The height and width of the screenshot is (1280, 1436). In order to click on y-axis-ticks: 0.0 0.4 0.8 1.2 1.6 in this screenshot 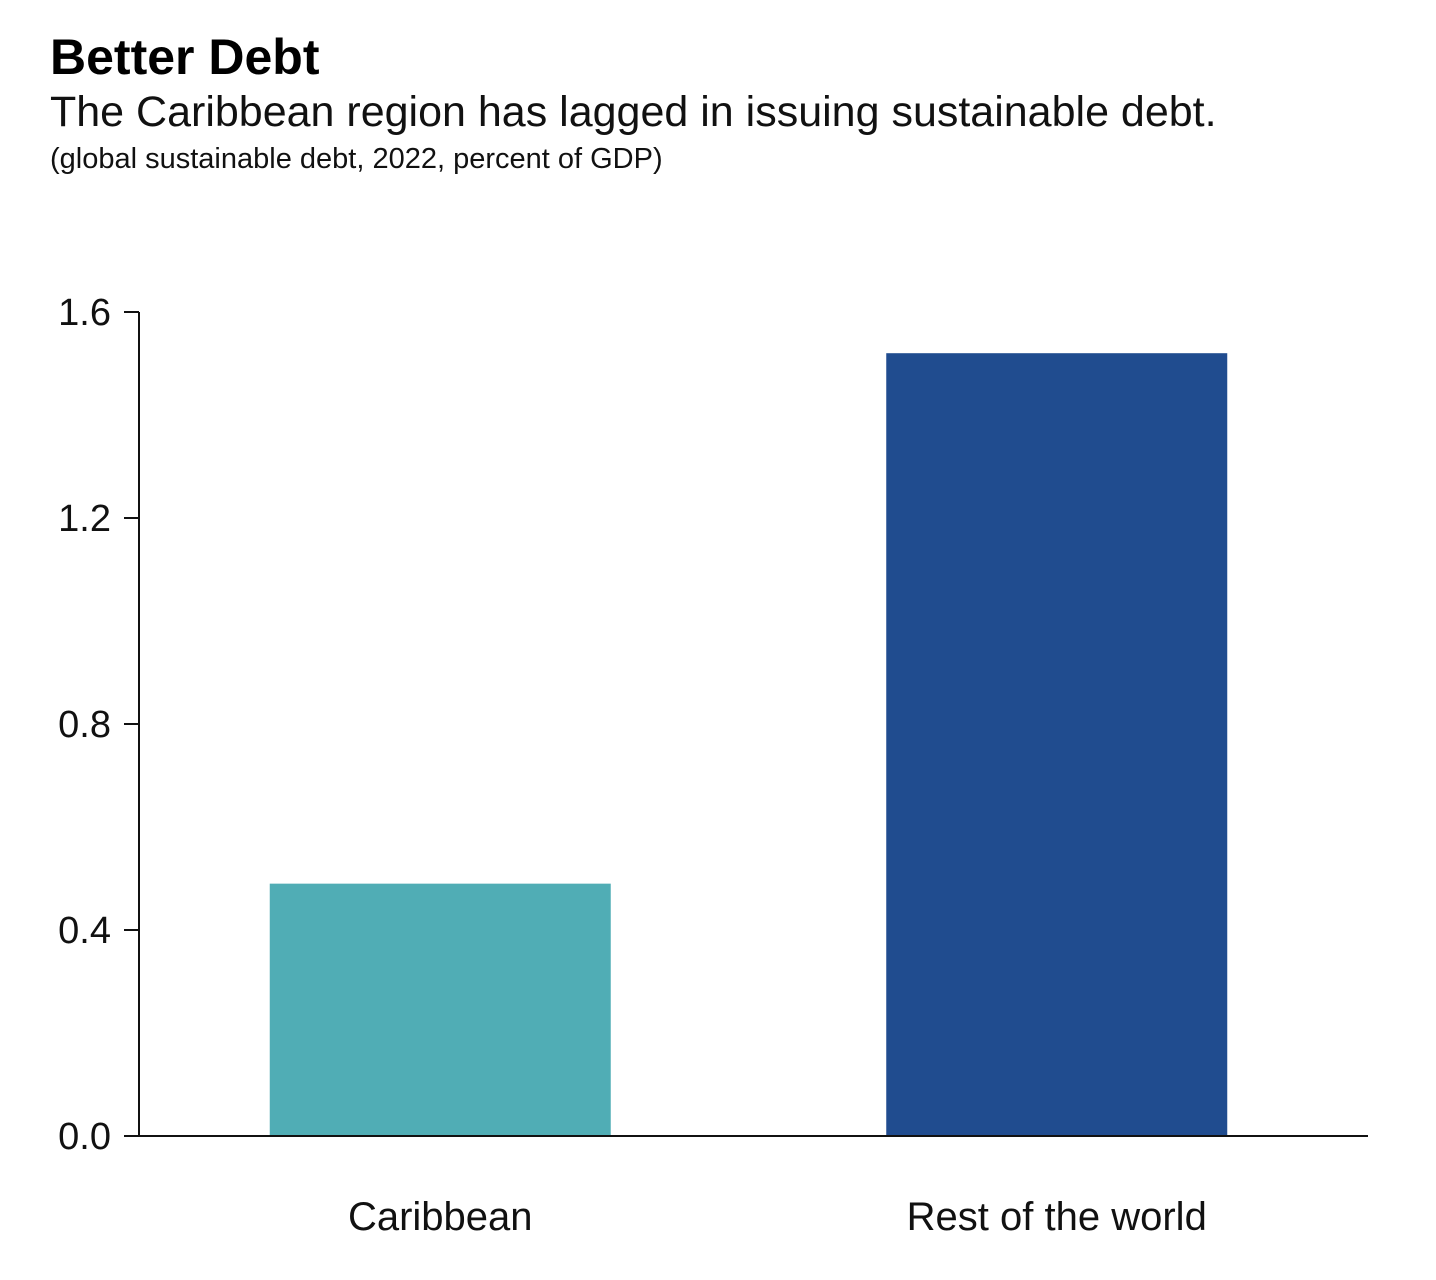, I will do `click(98, 725)`.